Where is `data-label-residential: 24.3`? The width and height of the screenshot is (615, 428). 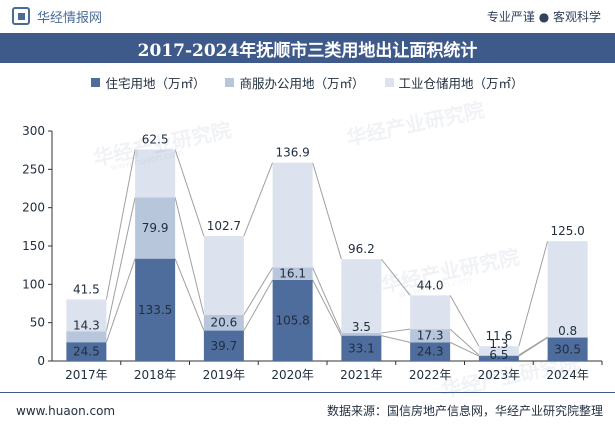 data-label-residential: 24.3 is located at coordinates (430, 352).